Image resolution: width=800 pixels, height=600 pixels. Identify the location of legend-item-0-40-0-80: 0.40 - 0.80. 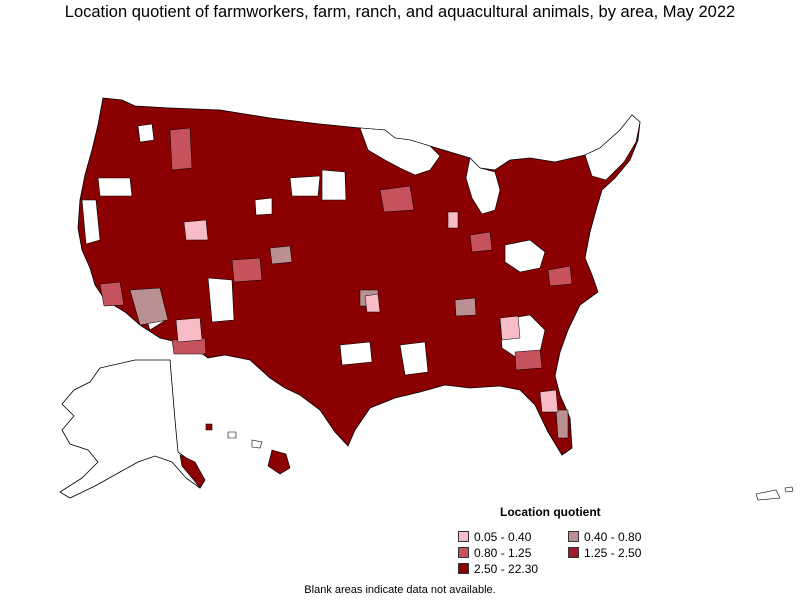
(604, 538).